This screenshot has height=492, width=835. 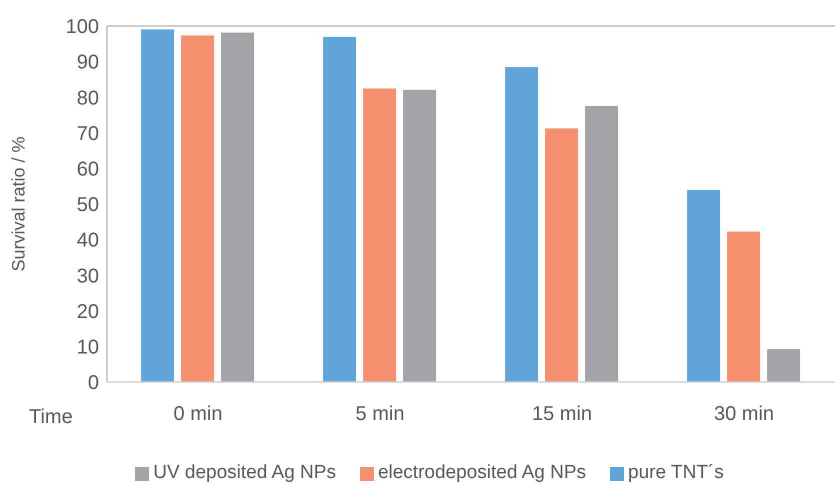 I want to click on x-tick-label: 15 min, so click(x=562, y=414).